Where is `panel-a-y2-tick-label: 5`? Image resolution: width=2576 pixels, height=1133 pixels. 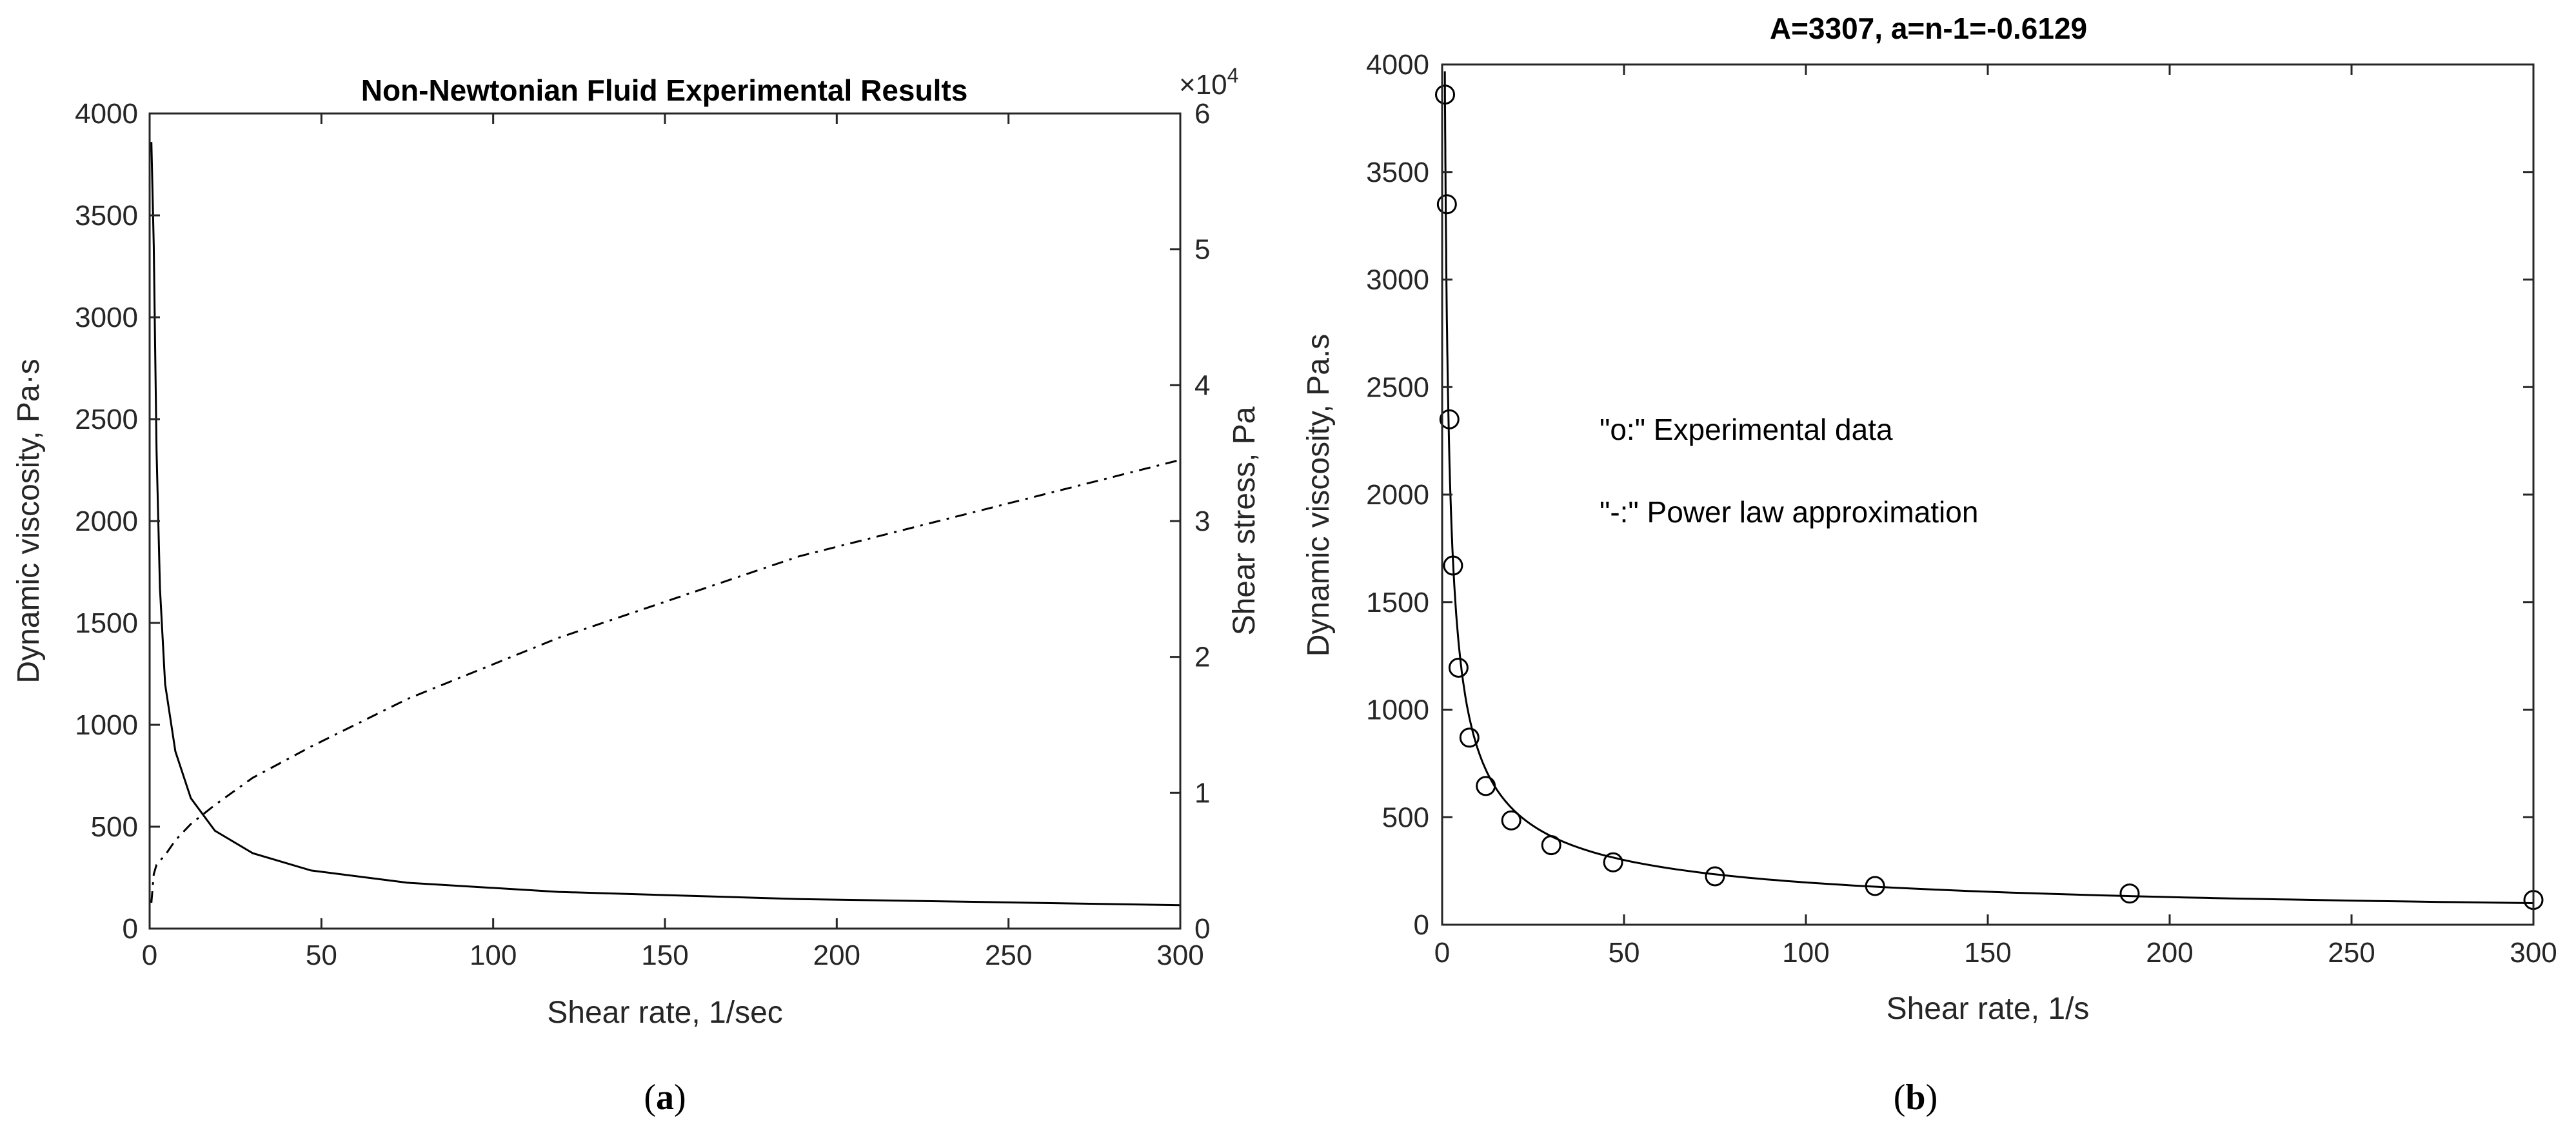 panel-a-y2-tick-label: 5 is located at coordinates (1202, 250).